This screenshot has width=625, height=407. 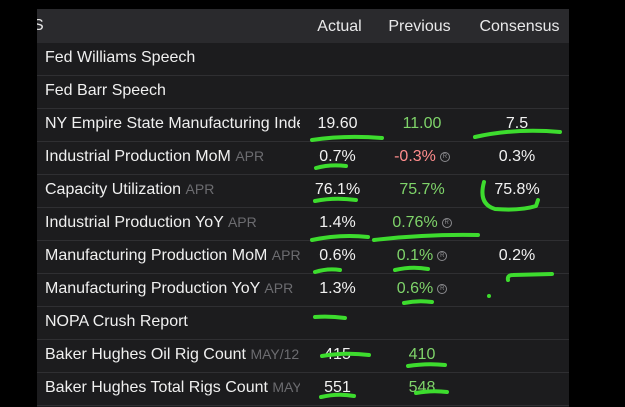 I want to click on event-name: Manufacturing Production MoM APR, so click(x=172, y=255).